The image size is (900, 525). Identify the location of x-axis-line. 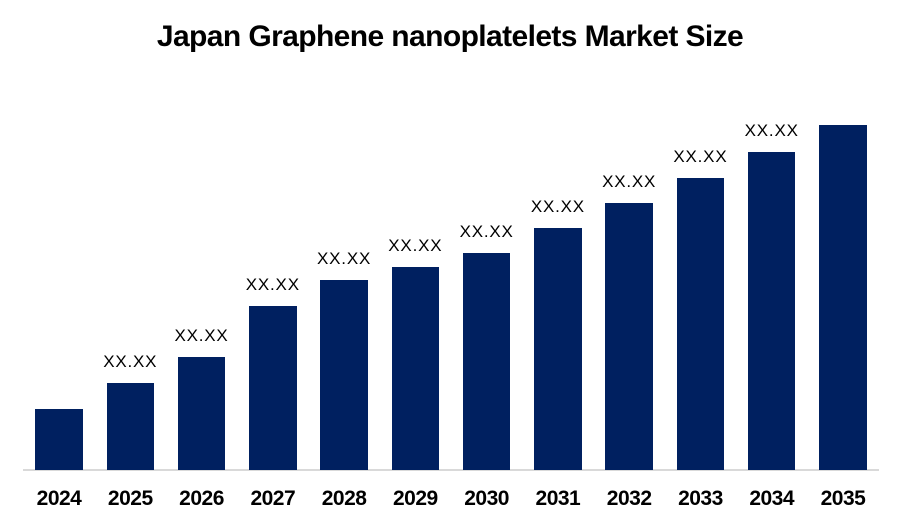
(451, 470).